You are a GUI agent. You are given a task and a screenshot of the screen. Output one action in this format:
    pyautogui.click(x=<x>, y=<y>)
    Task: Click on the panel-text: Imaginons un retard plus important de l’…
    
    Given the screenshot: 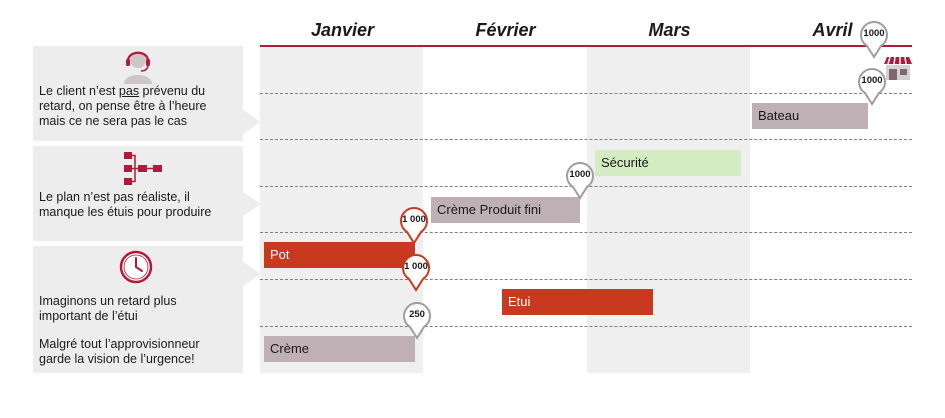 What is the action you would take?
    pyautogui.click(x=108, y=308)
    